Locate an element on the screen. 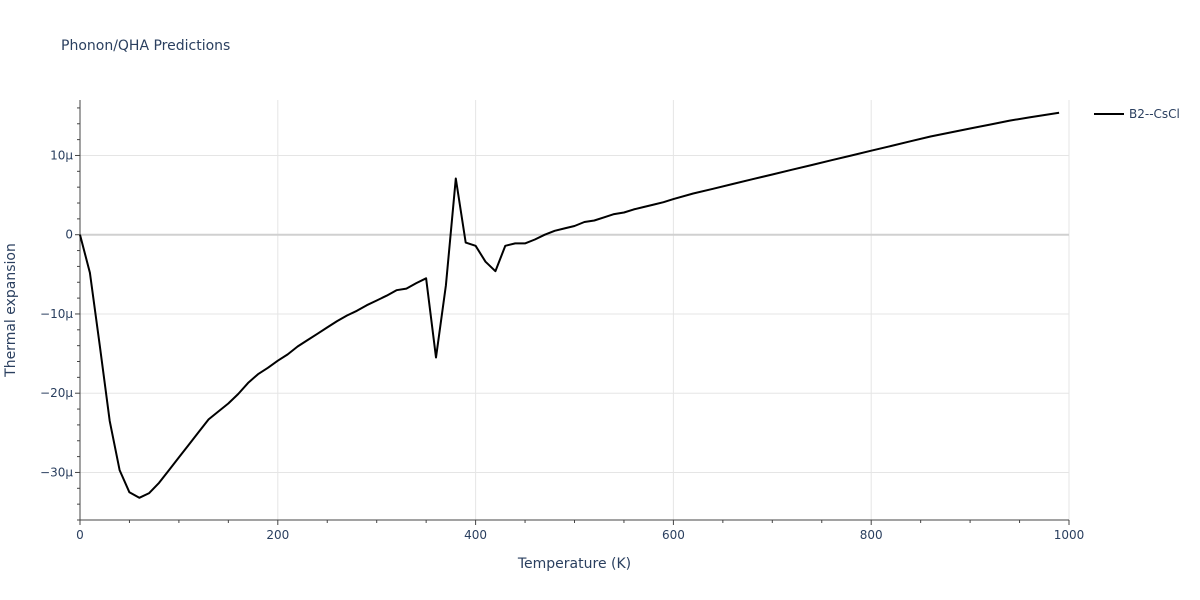  legend-label-b2-cscl: B2--CsCl is located at coordinates (1154, 114).